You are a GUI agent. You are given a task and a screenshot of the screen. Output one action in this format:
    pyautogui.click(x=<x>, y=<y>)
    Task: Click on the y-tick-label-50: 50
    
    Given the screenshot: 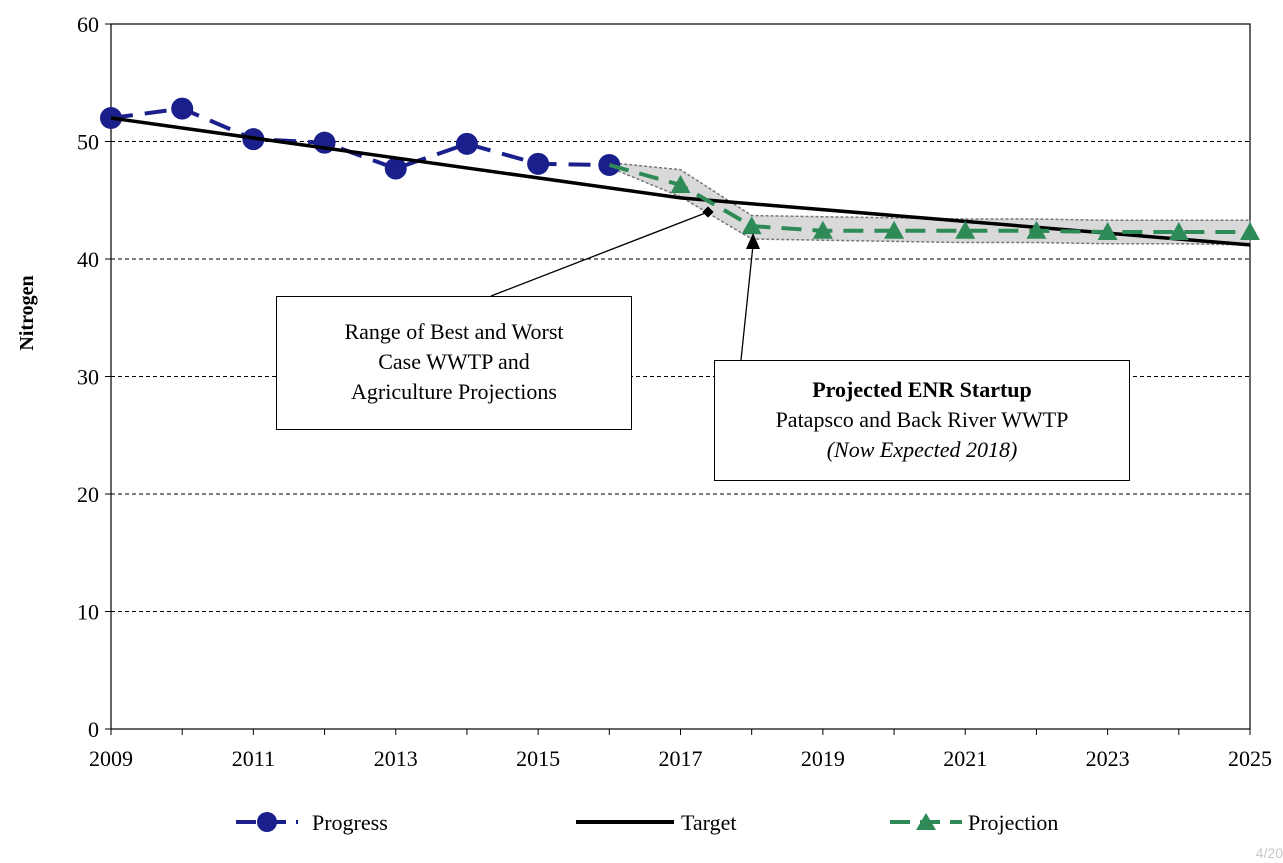 What is the action you would take?
    pyautogui.click(x=88, y=142)
    